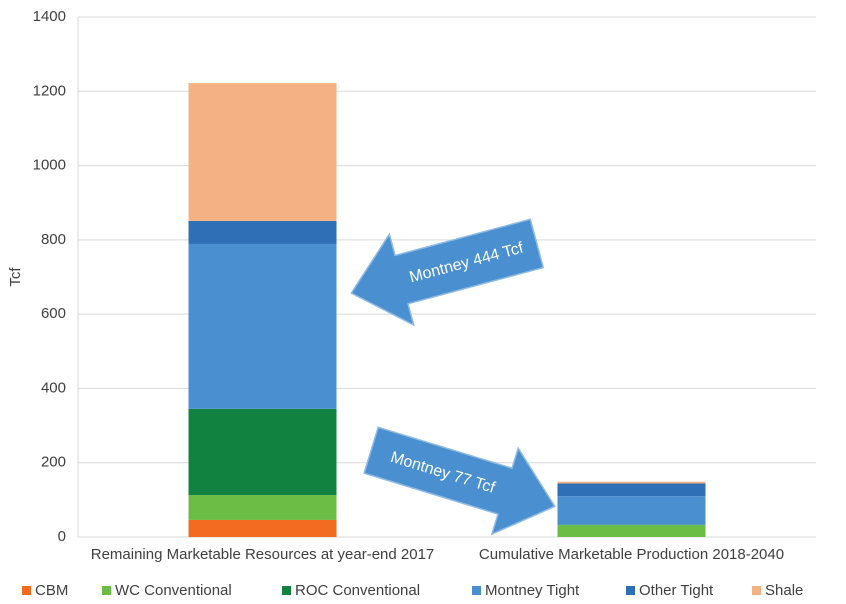  What do you see at coordinates (62, 536) in the screenshot?
I see `y-tick-label: 0` at bounding box center [62, 536].